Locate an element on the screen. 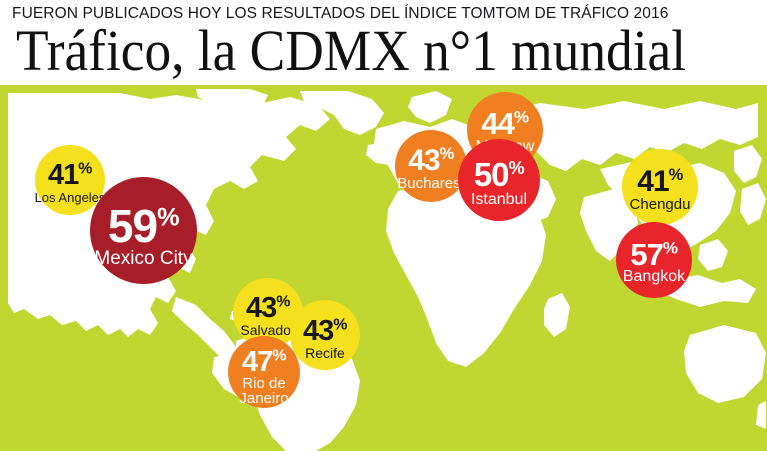 The image size is (767, 451). bubble-value-bangkok: 57% is located at coordinates (654, 254).